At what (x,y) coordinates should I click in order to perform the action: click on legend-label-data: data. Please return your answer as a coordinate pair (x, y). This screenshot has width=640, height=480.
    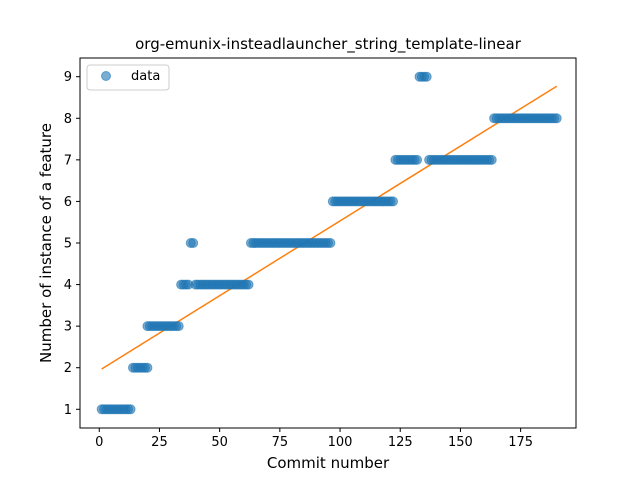
    Looking at the image, I should click on (145, 76).